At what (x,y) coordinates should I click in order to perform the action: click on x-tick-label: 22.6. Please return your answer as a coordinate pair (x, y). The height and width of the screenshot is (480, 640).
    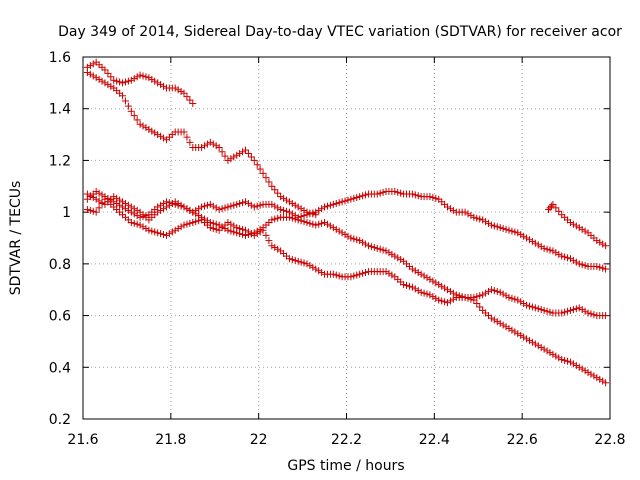
    Looking at the image, I should click on (522, 440).